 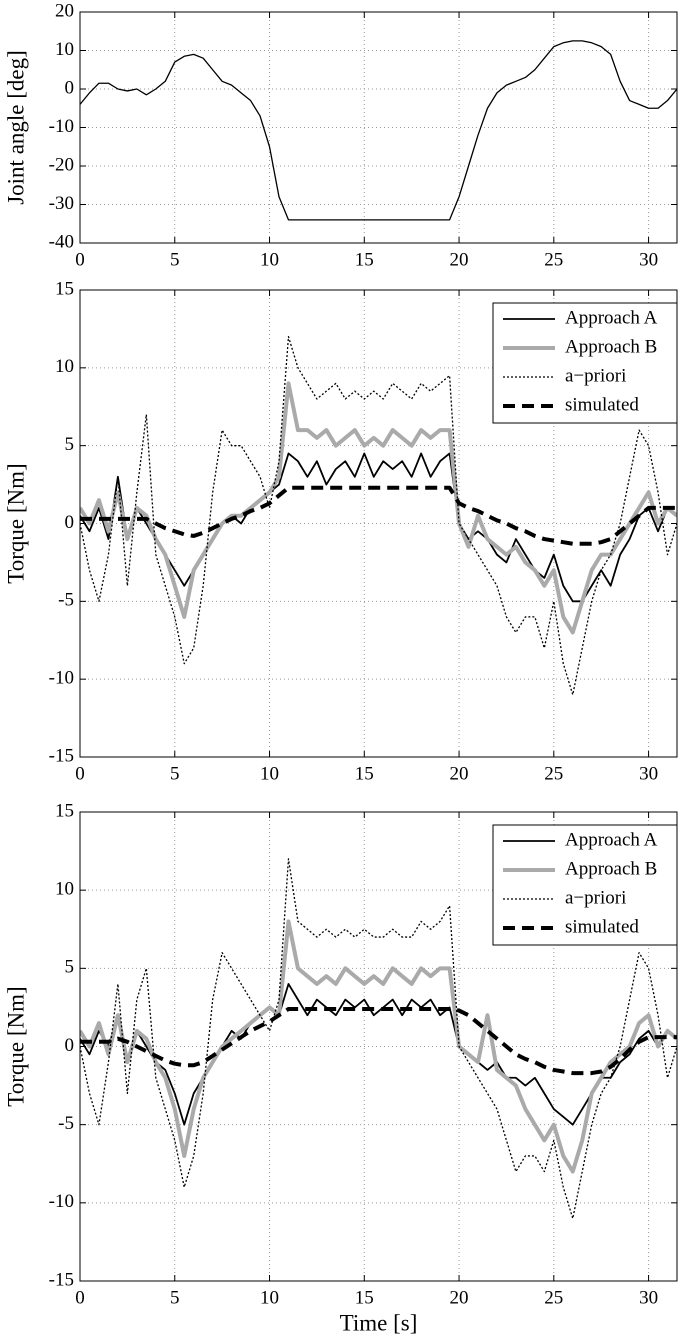 I want to click on y-tick-label: 20, so click(x=64, y=10).